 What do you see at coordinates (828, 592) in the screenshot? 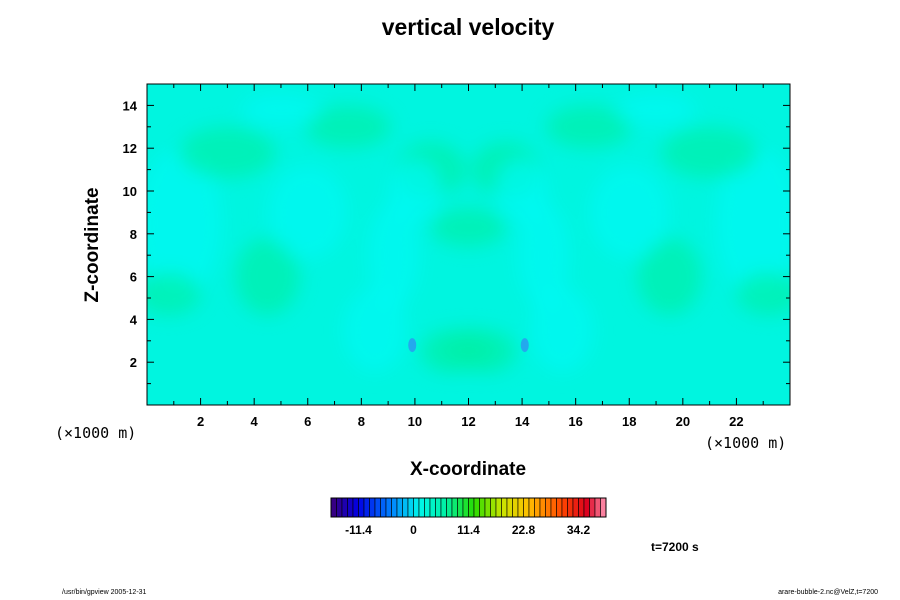
I see `footer-source: arare-bubble-2.nc@VelZ,t=7200` at bounding box center [828, 592].